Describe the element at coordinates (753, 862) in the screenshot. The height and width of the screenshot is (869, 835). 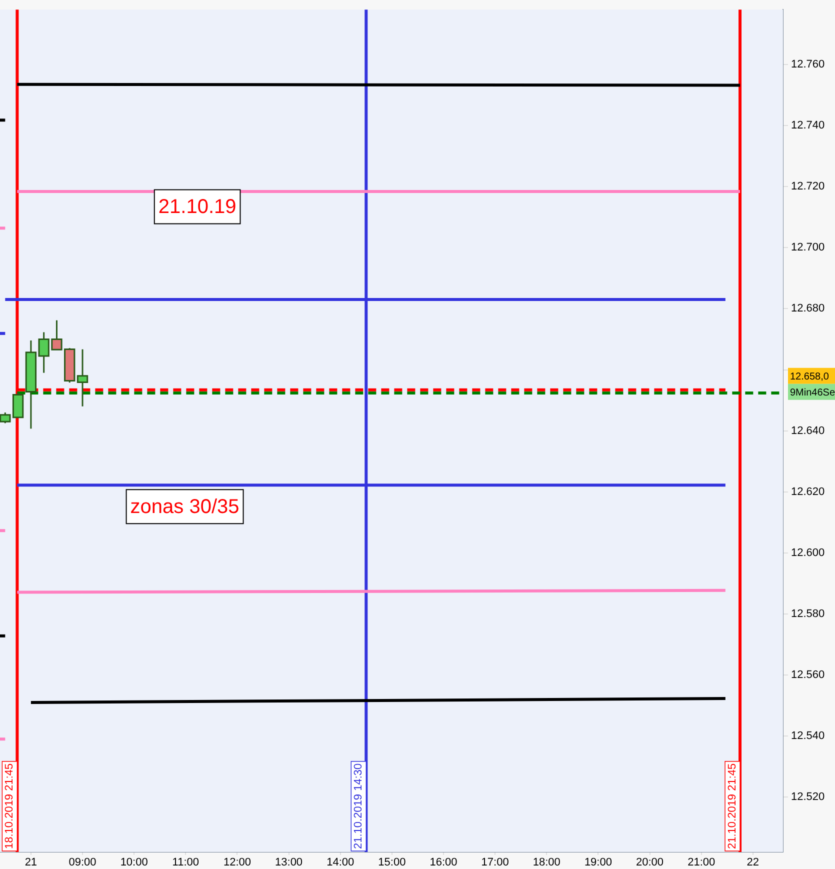
I see `x-tick-label: 22` at that location.